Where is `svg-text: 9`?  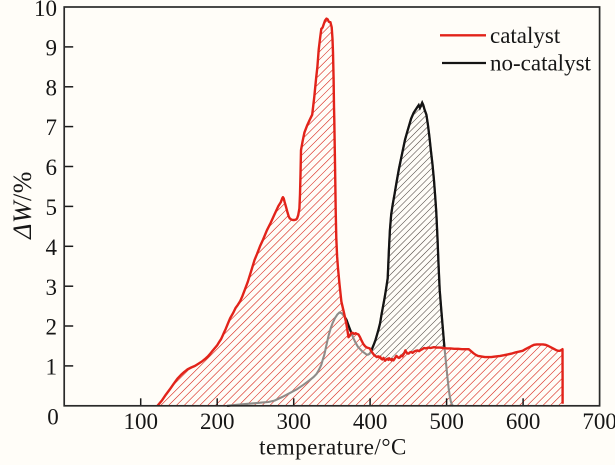 svg-text: 9 is located at coordinates (52, 48).